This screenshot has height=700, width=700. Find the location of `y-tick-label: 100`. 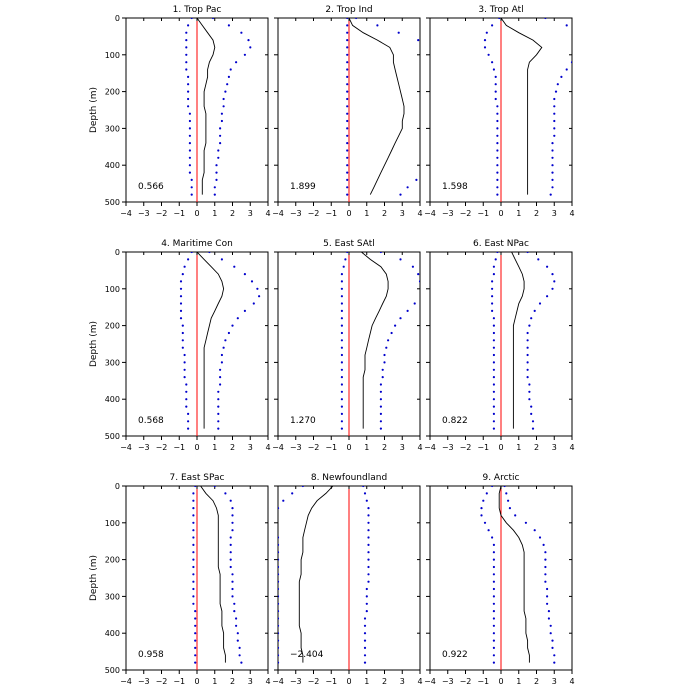

y-tick-label: 100 is located at coordinates (112, 523).